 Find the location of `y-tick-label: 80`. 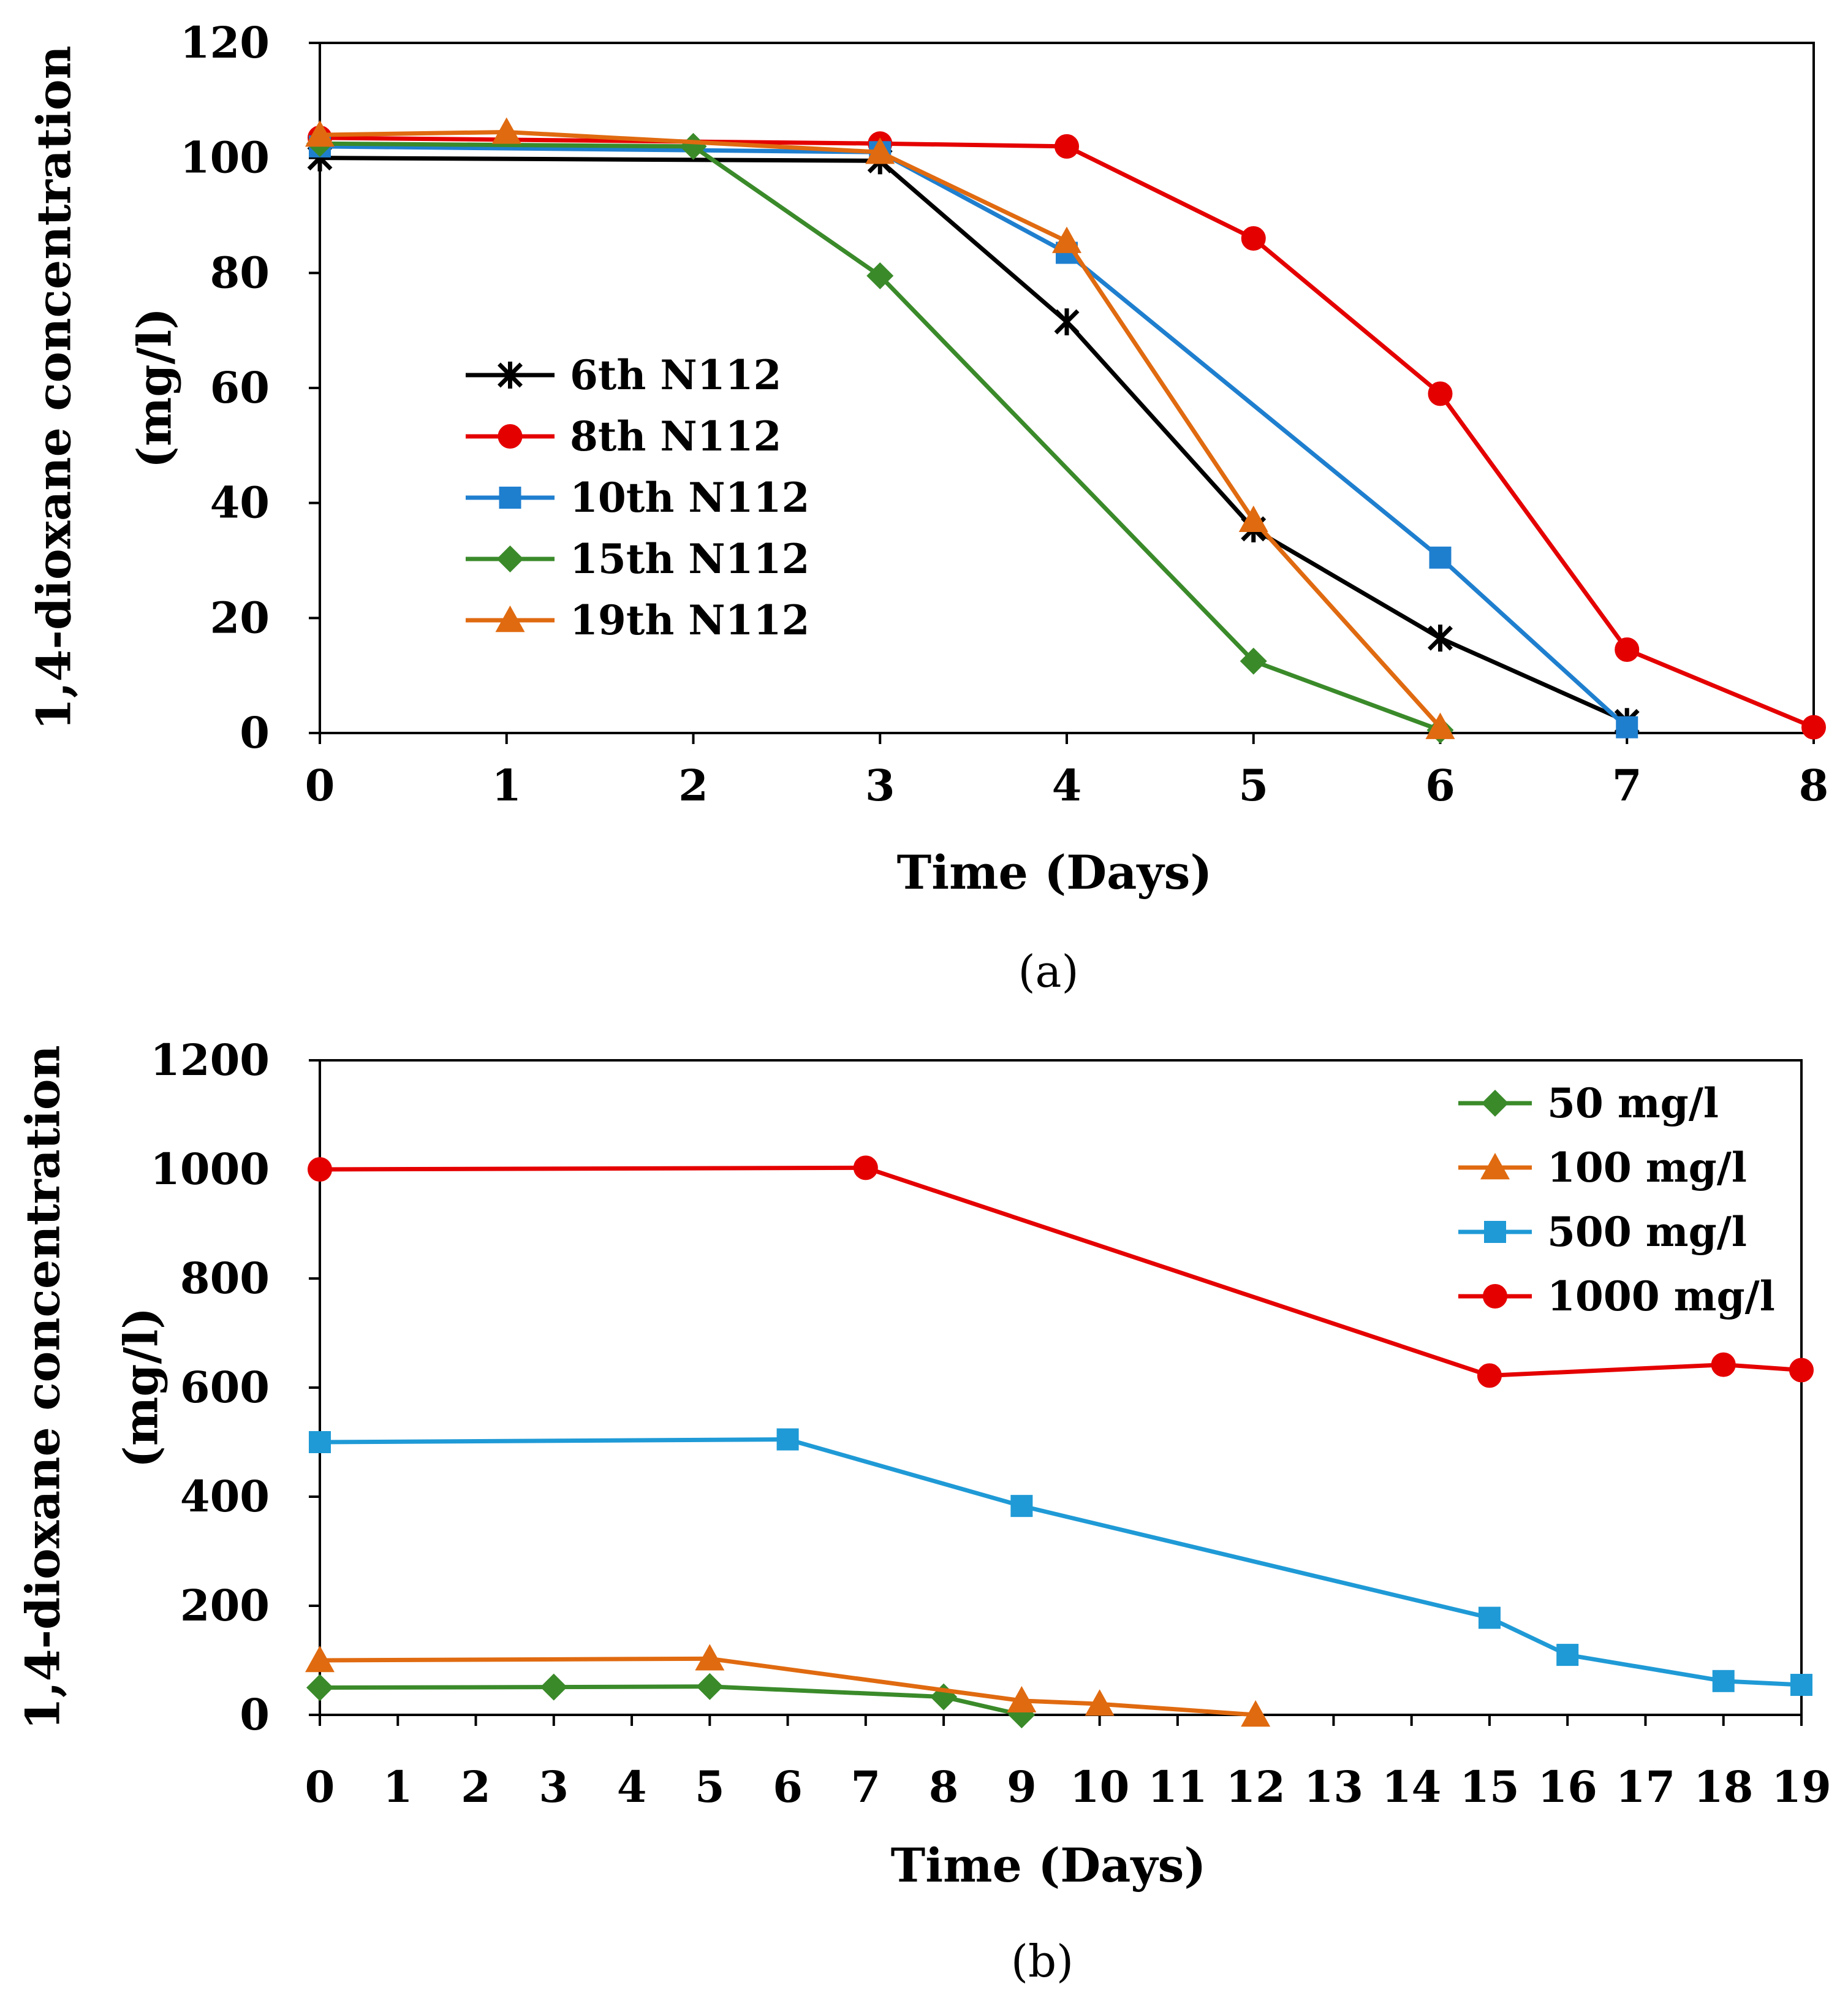

y-tick-label: 80 is located at coordinates (240, 272).